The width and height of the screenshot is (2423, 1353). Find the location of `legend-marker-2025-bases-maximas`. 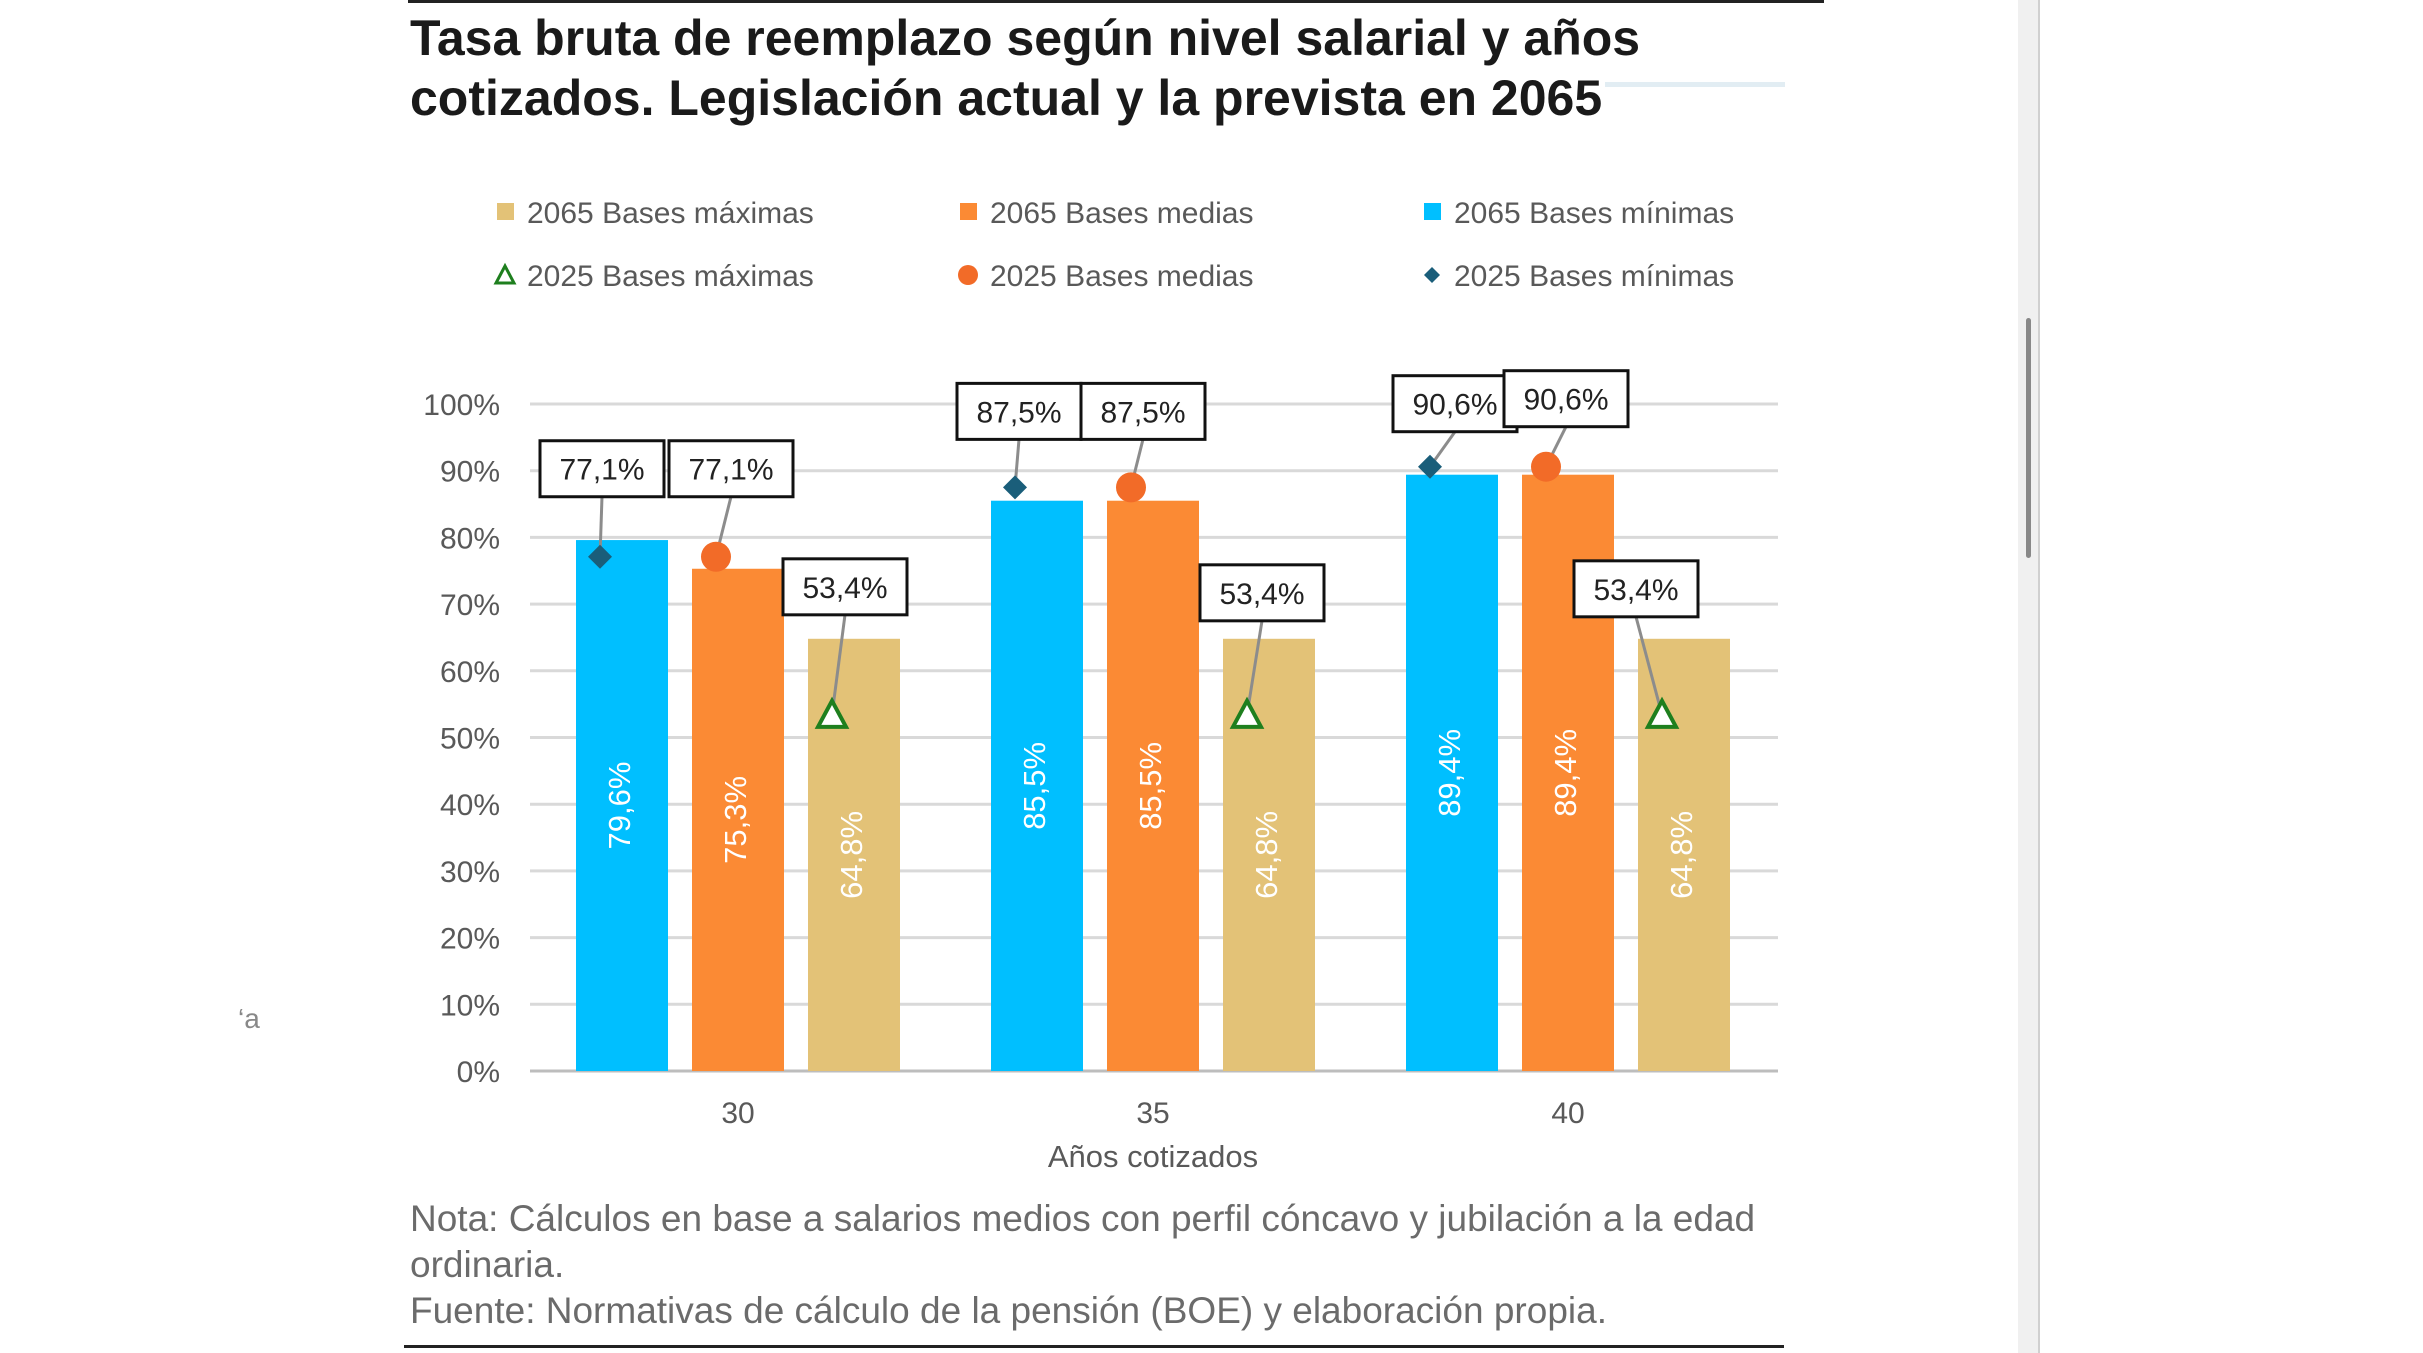

legend-marker-2025-bases-maximas is located at coordinates (505, 273).